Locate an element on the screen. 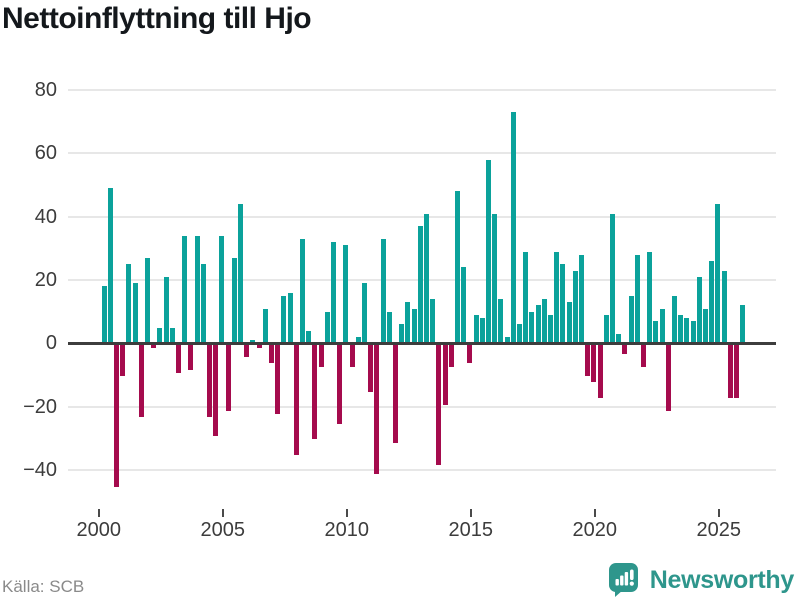  newsworthy-logo: Newsworthy is located at coordinates (701, 580).